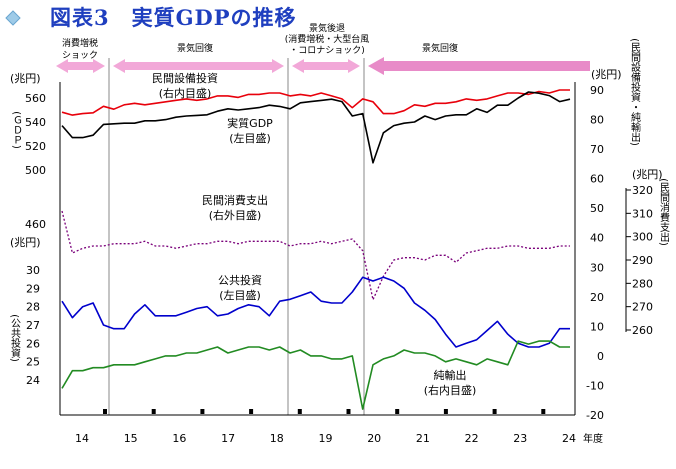 The image size is (676, 469). Describe the element at coordinates (278, 66) in the screenshot. I see `phase-arrow-2-right-head` at that location.